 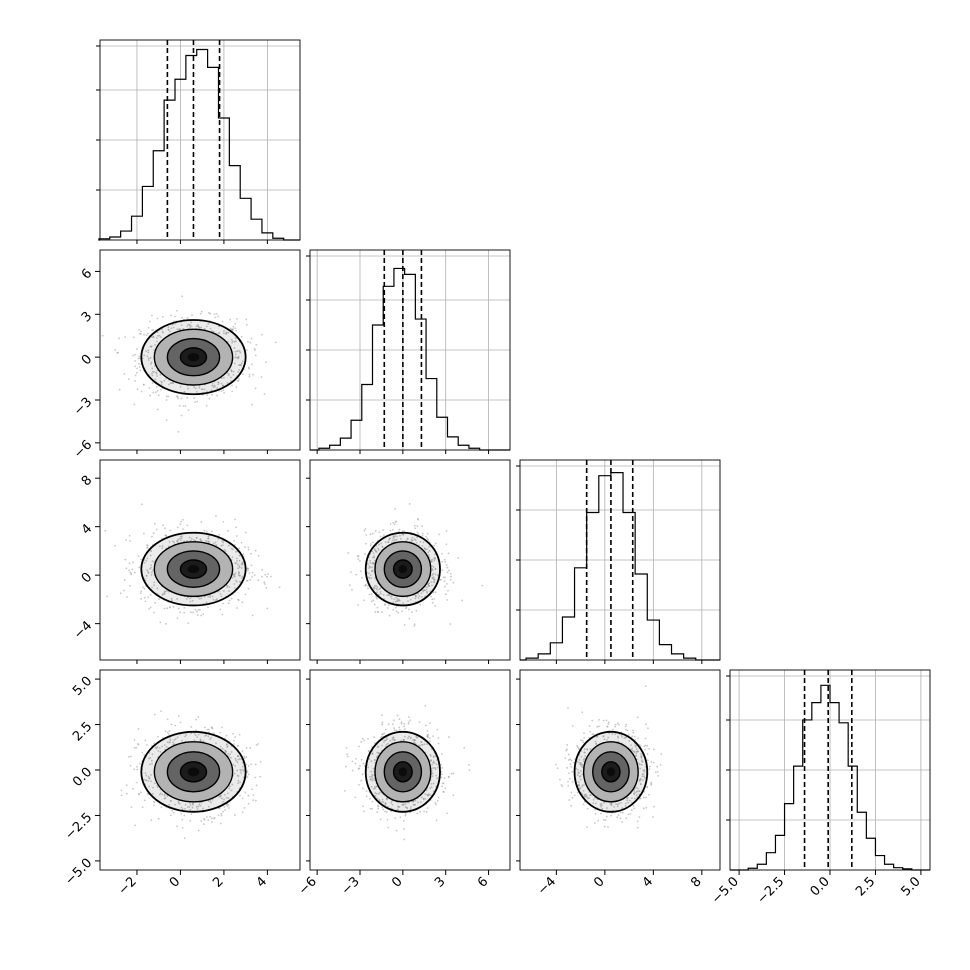 What do you see at coordinates (175, 882) in the screenshot?
I see `x-tick-label: 0` at bounding box center [175, 882].